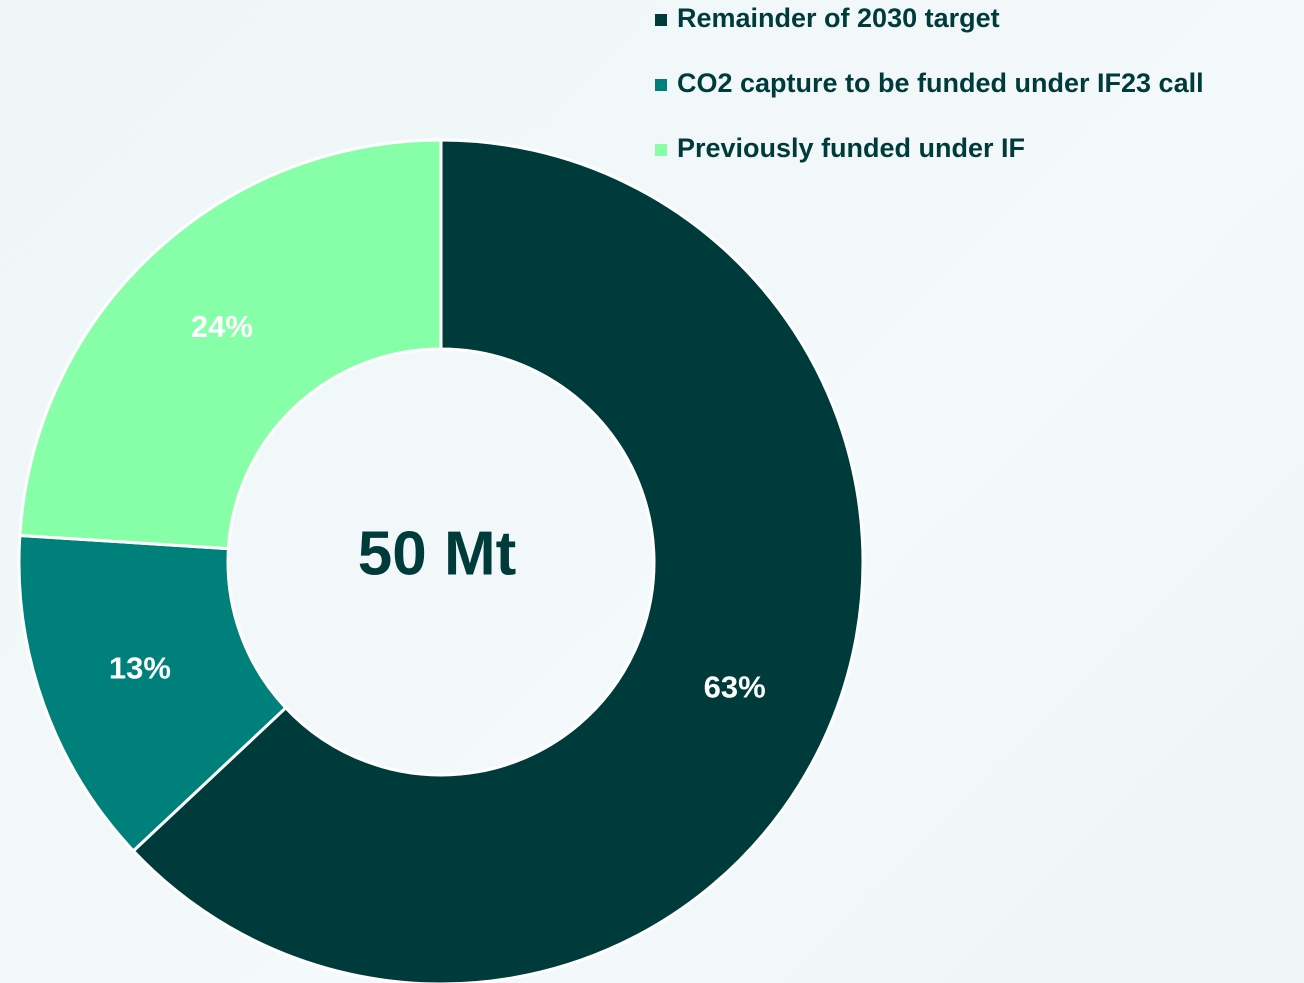 The width and height of the screenshot is (1304, 983). What do you see at coordinates (222, 326) in the screenshot?
I see `slice-label: 24%` at bounding box center [222, 326].